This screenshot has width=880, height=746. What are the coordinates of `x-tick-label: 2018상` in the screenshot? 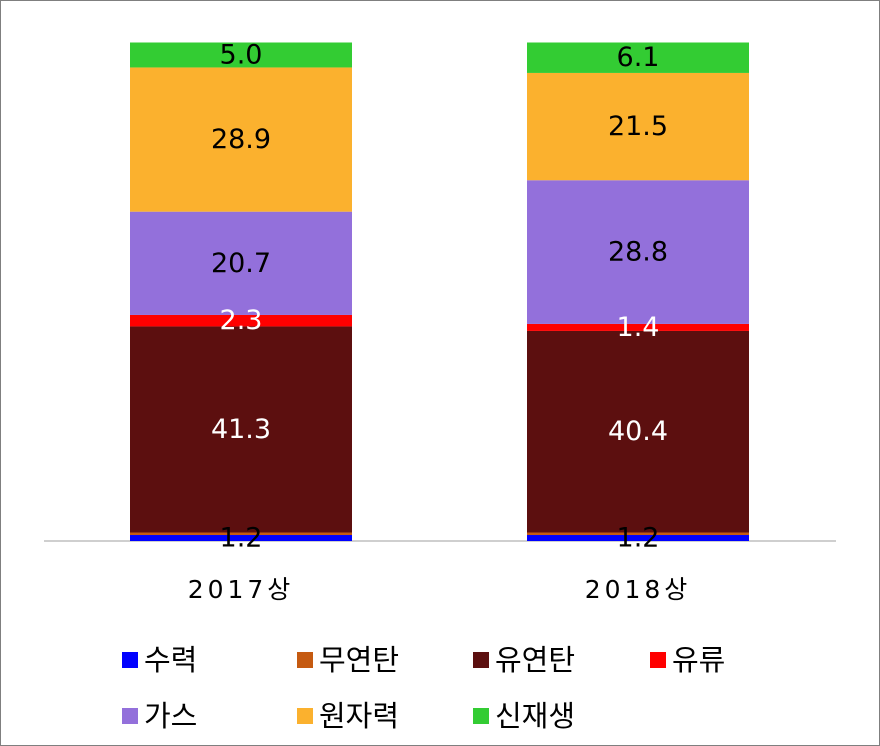 It's located at (638, 589).